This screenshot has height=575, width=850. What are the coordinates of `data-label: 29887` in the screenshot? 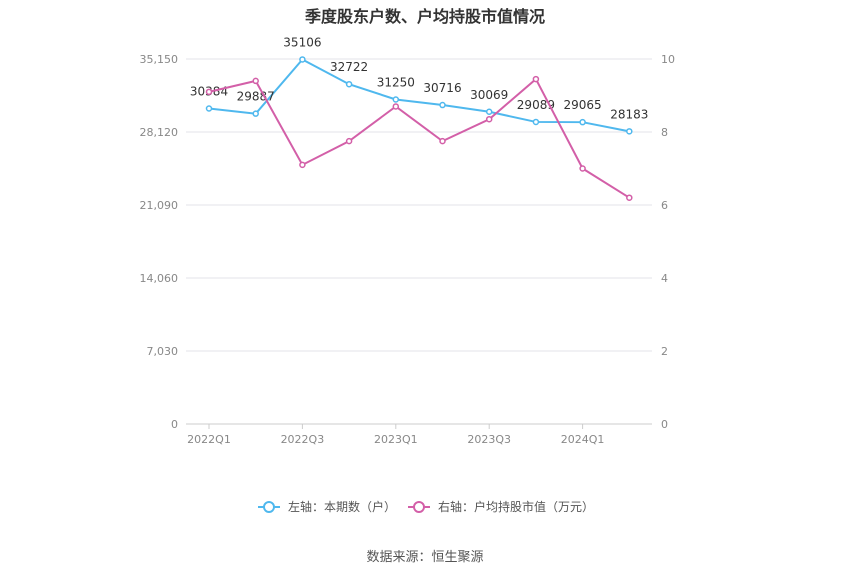 It's located at (256, 97).